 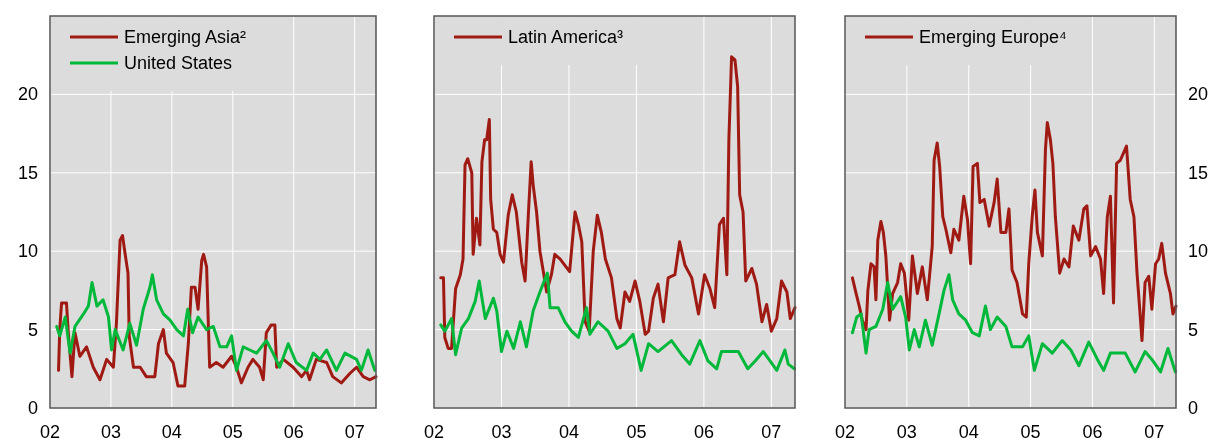 I want to click on legend-label: Emerging Europe⁴, so click(x=993, y=37).